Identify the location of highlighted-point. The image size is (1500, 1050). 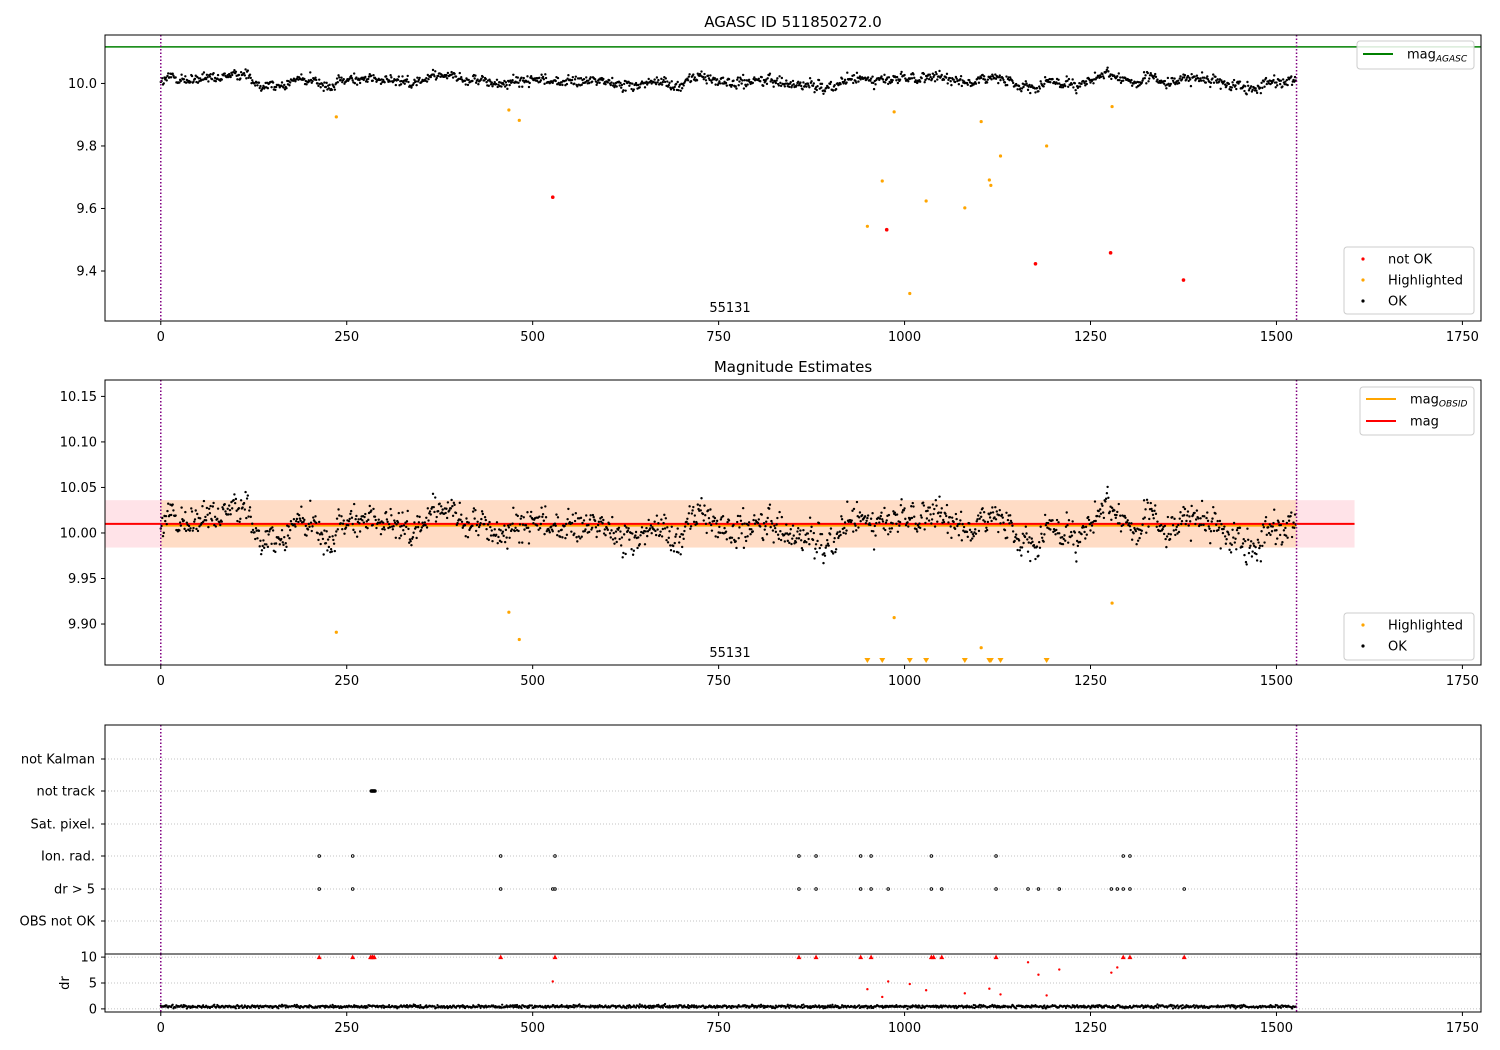
(910, 293).